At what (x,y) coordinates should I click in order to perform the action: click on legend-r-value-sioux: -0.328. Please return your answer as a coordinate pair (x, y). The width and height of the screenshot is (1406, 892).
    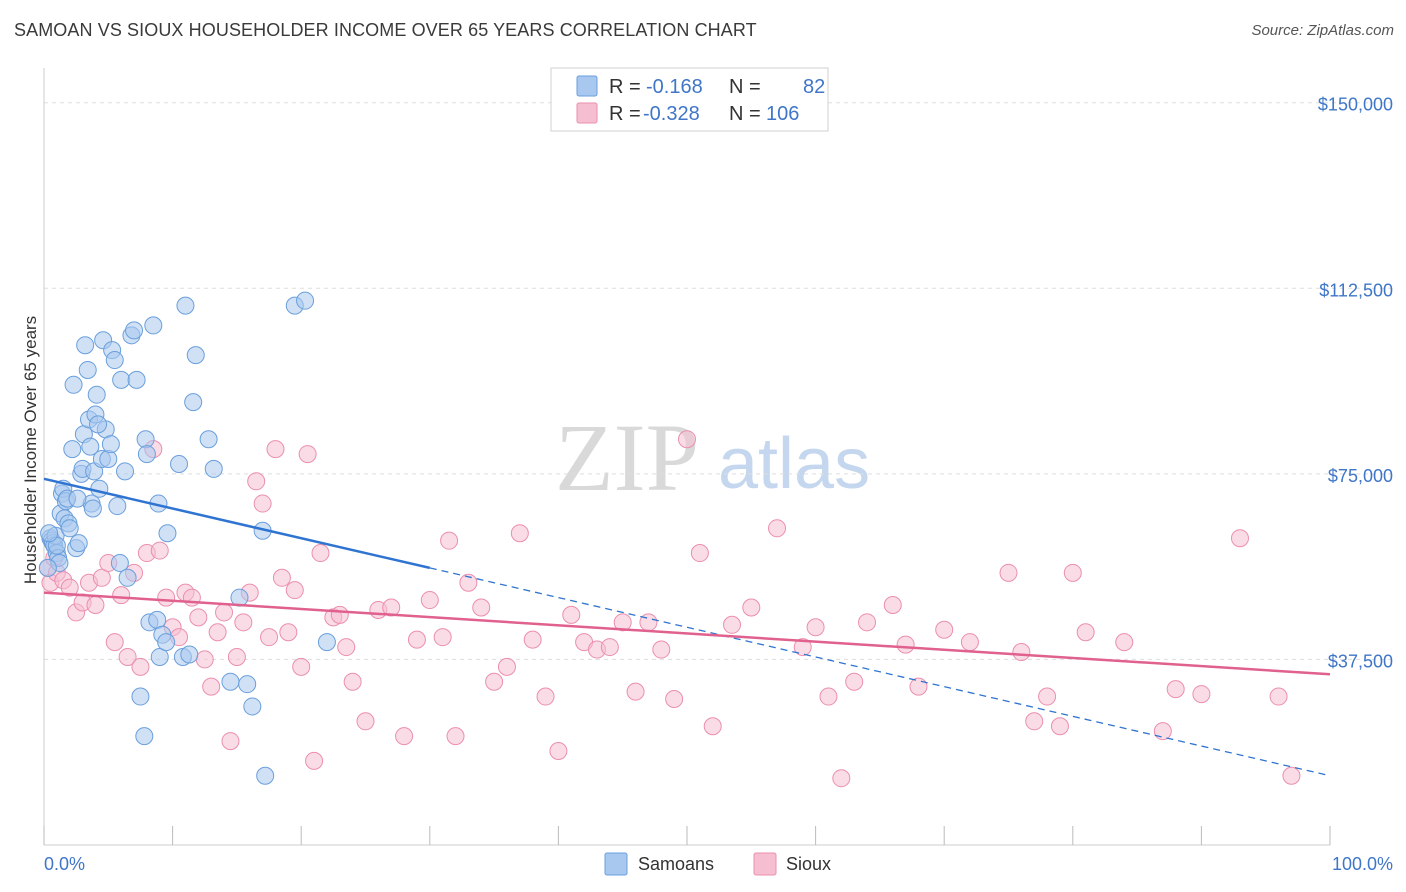
    Looking at the image, I should click on (671, 114).